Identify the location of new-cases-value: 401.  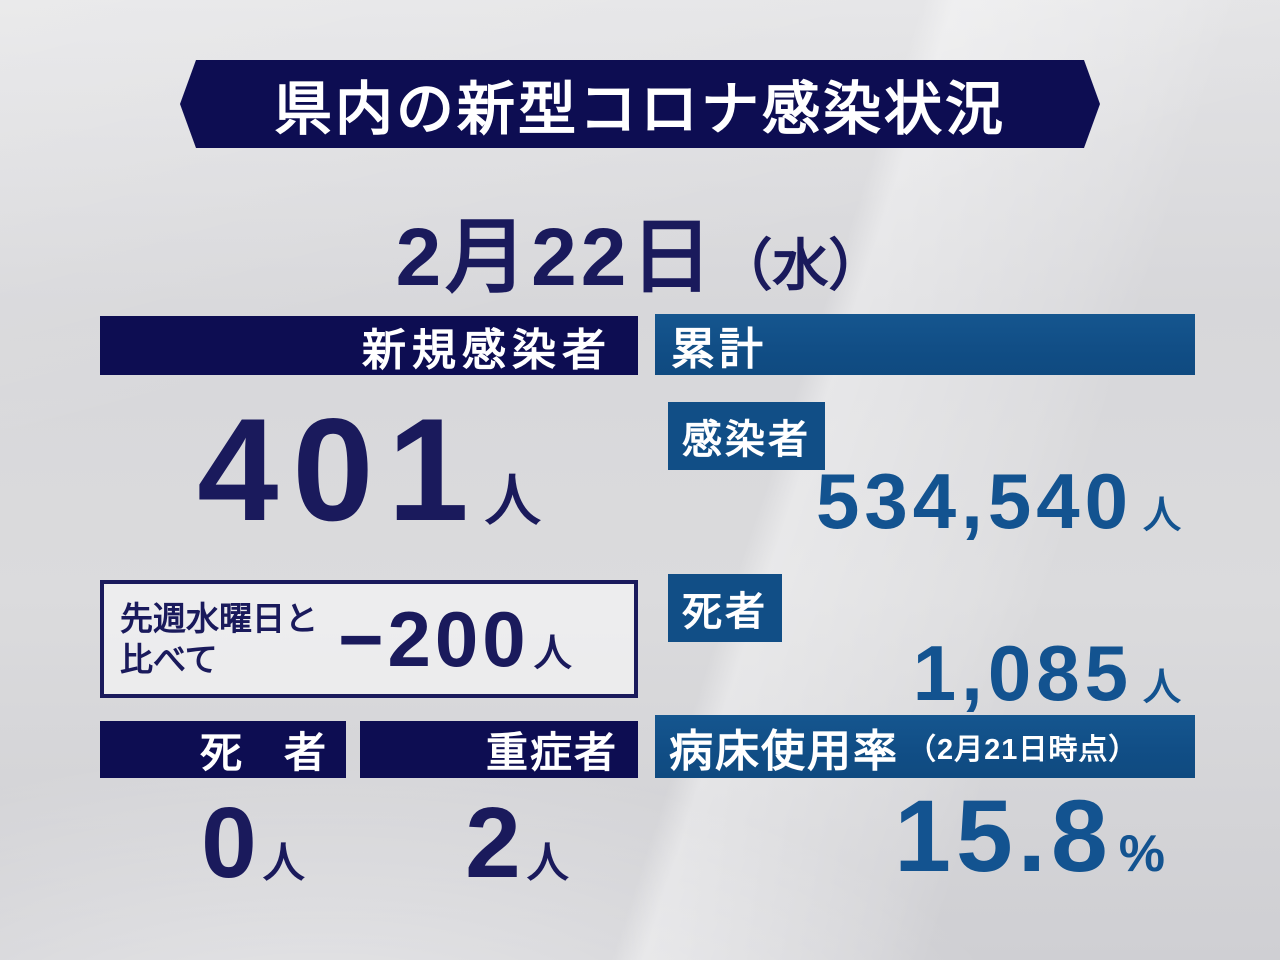
(340, 469).